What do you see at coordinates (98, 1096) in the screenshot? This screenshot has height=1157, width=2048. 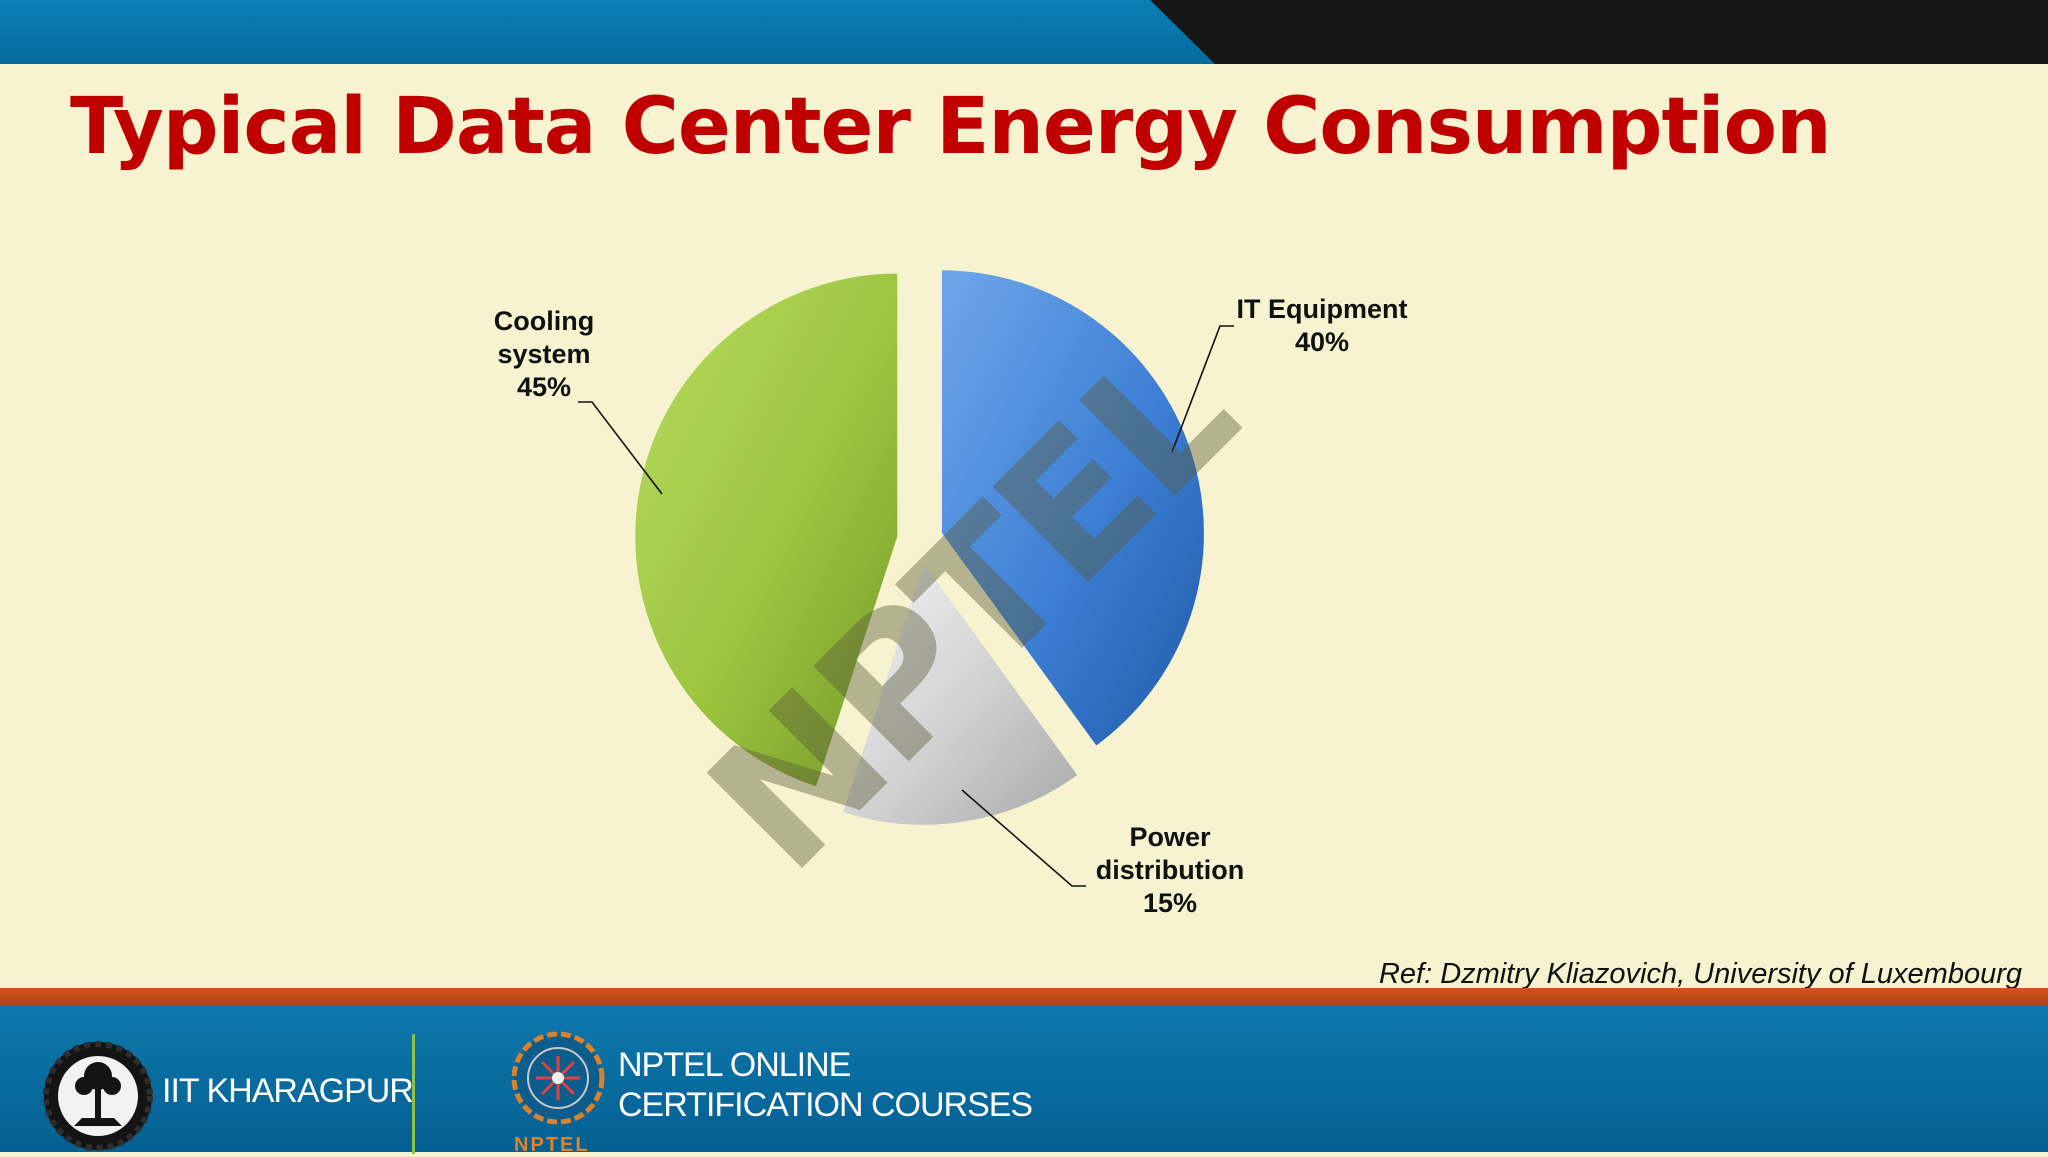 I see `iit-kharagpur-logo-icon` at bounding box center [98, 1096].